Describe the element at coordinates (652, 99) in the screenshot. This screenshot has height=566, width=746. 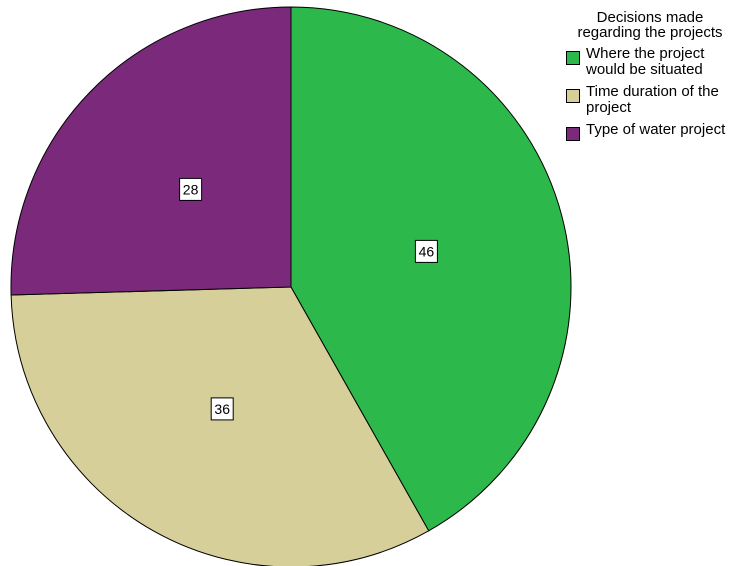
I see `legend-label-duration: Time duration of the project` at that location.